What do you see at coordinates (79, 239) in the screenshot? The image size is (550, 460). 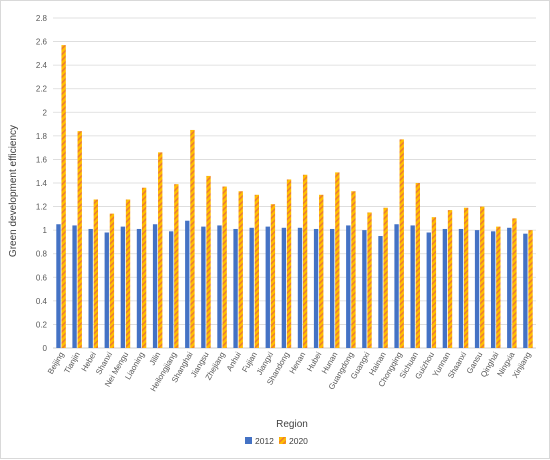 I see `bar-2020-tianjin` at bounding box center [79, 239].